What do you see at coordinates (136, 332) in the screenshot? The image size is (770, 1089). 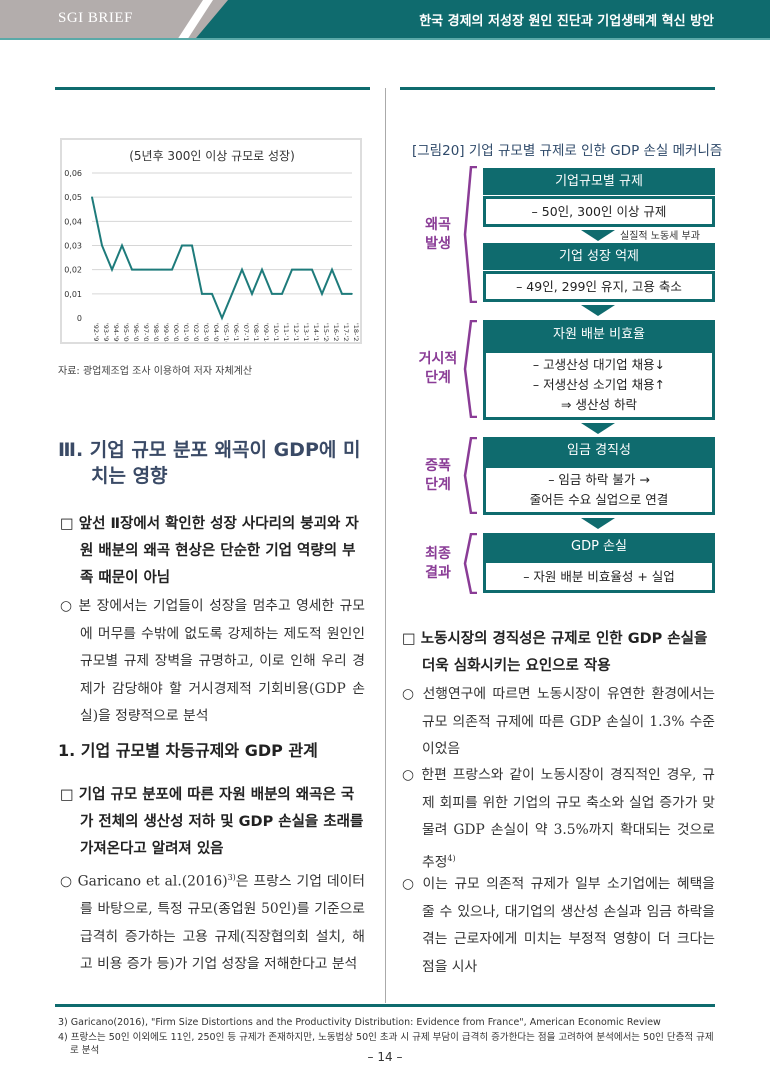 I see `x-tick-label: '96-'01` at bounding box center [136, 332].